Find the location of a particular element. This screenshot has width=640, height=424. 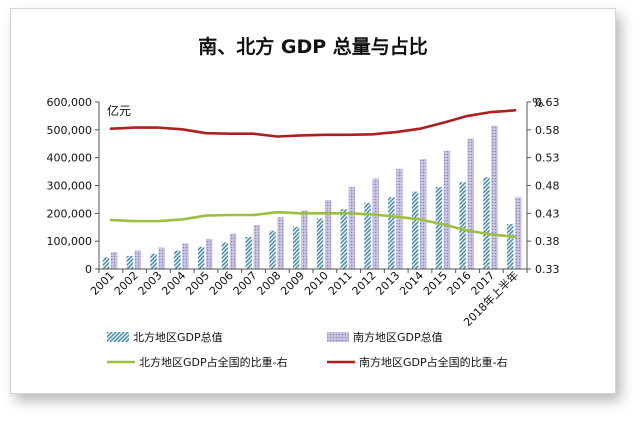

bar-north-2005 is located at coordinates (201, 257).